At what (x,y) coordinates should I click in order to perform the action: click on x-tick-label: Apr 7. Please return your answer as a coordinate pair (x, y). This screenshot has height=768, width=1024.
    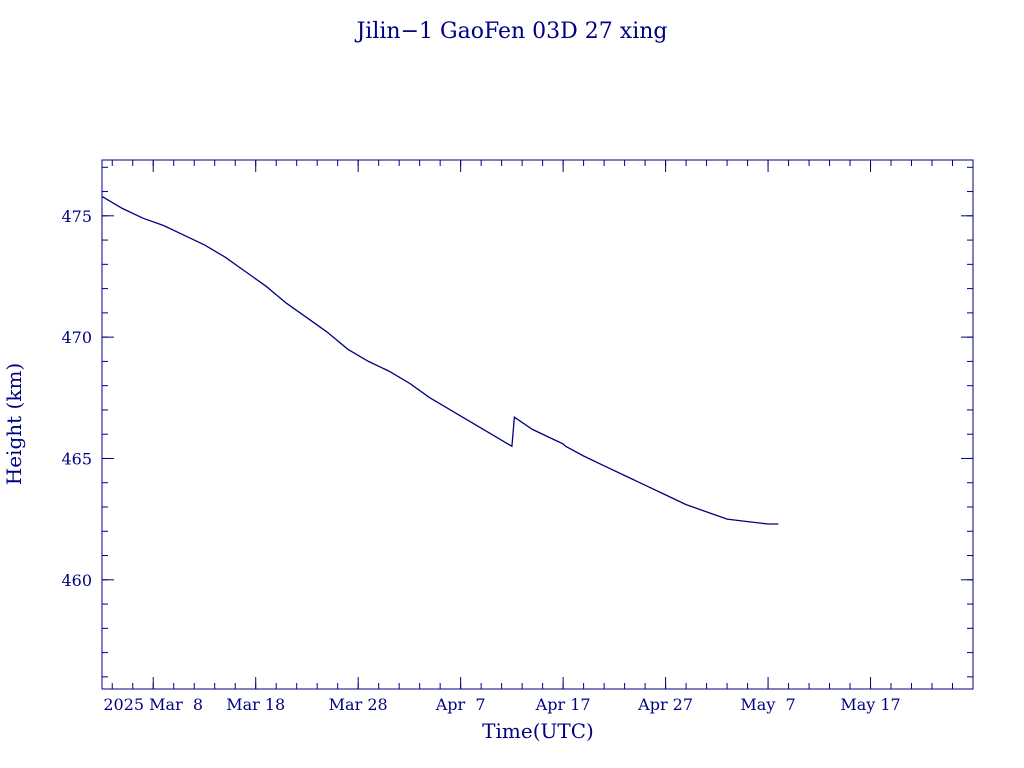
    Looking at the image, I should click on (460, 704).